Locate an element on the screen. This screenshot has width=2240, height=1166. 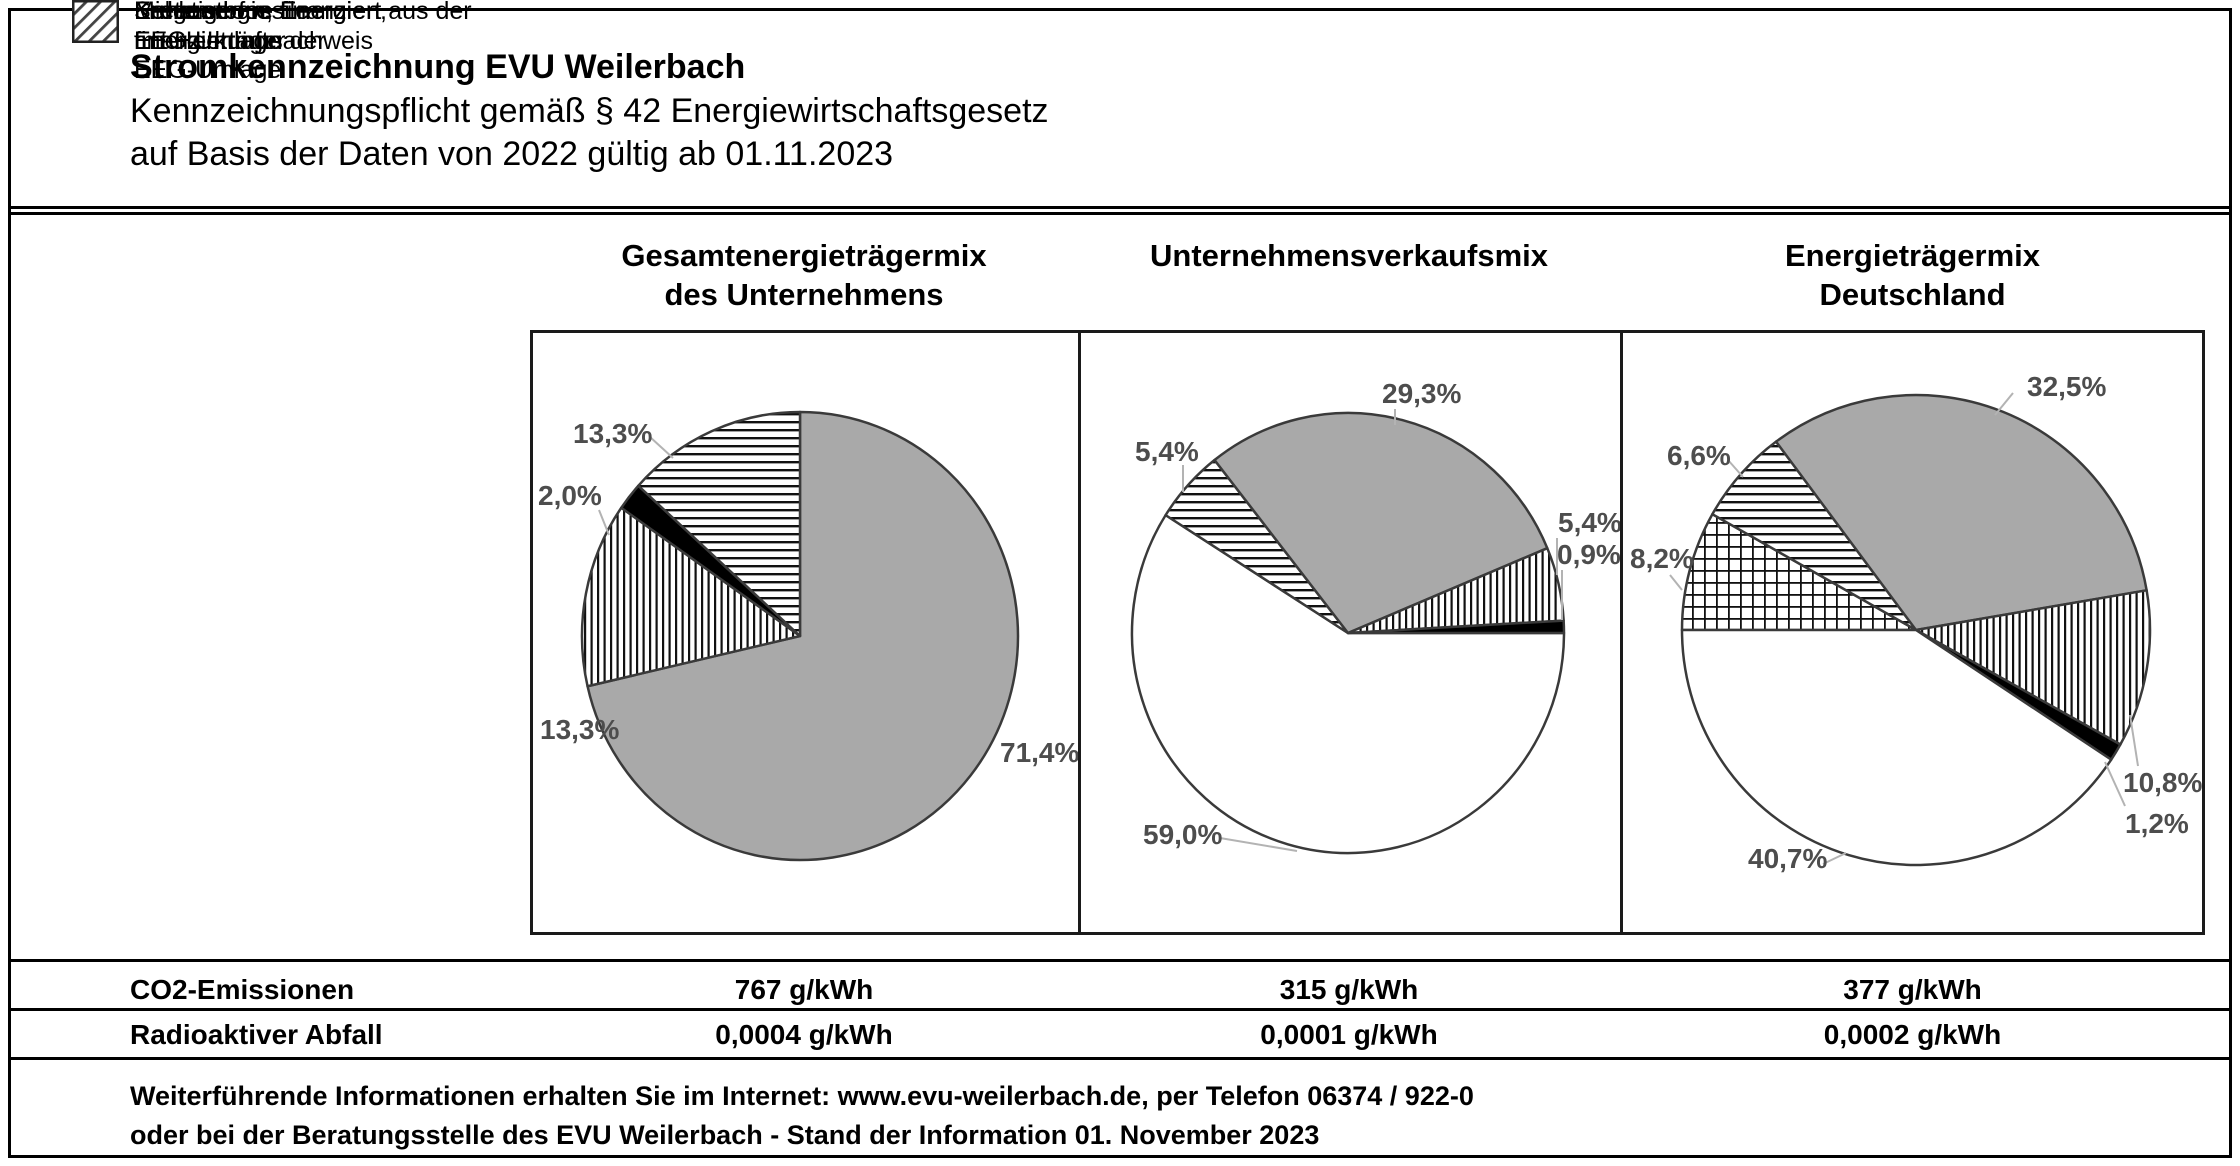
legend-label-kernenergie: Kernenergie is located at coordinates (202, 12).